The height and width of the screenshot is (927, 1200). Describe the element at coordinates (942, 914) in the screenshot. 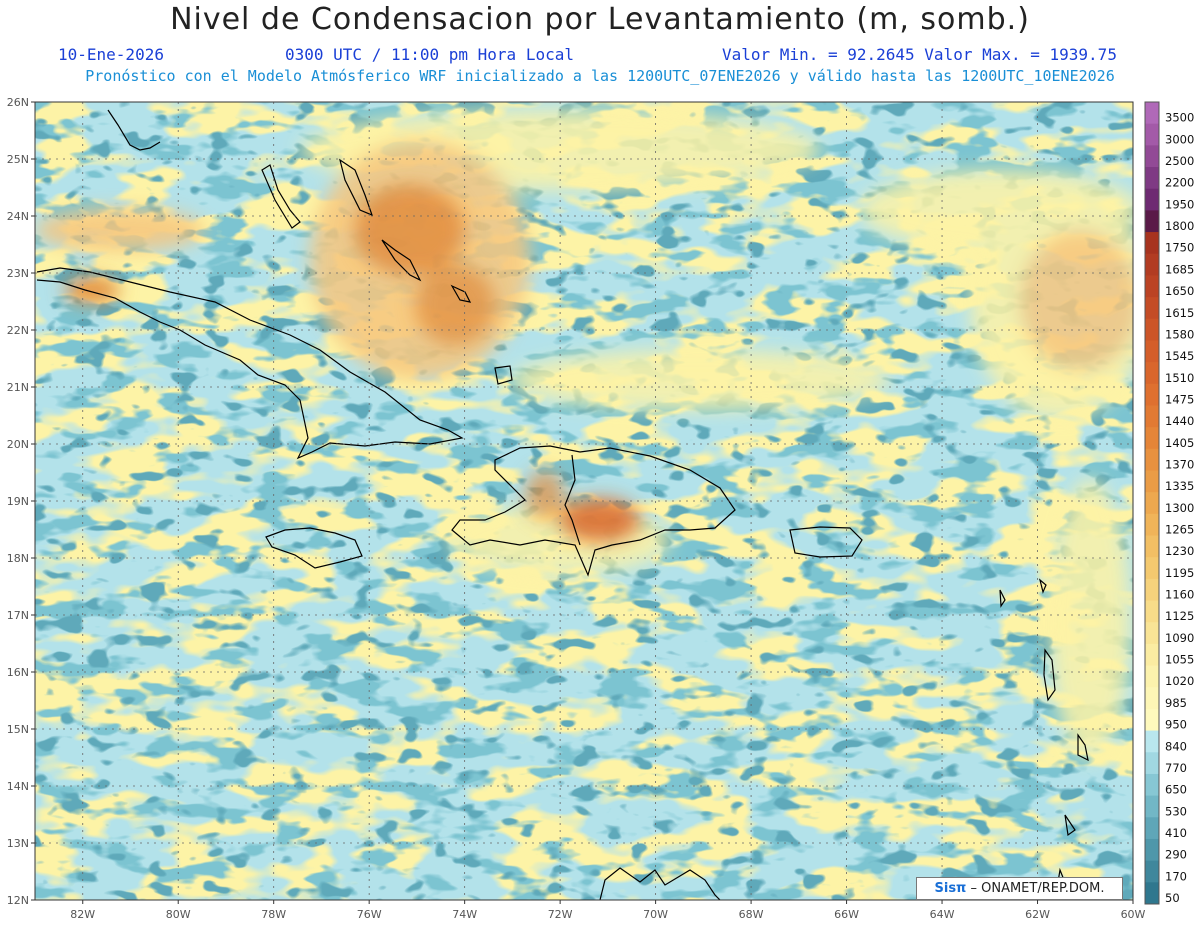

I see `lon-tick-label: 64W` at that location.